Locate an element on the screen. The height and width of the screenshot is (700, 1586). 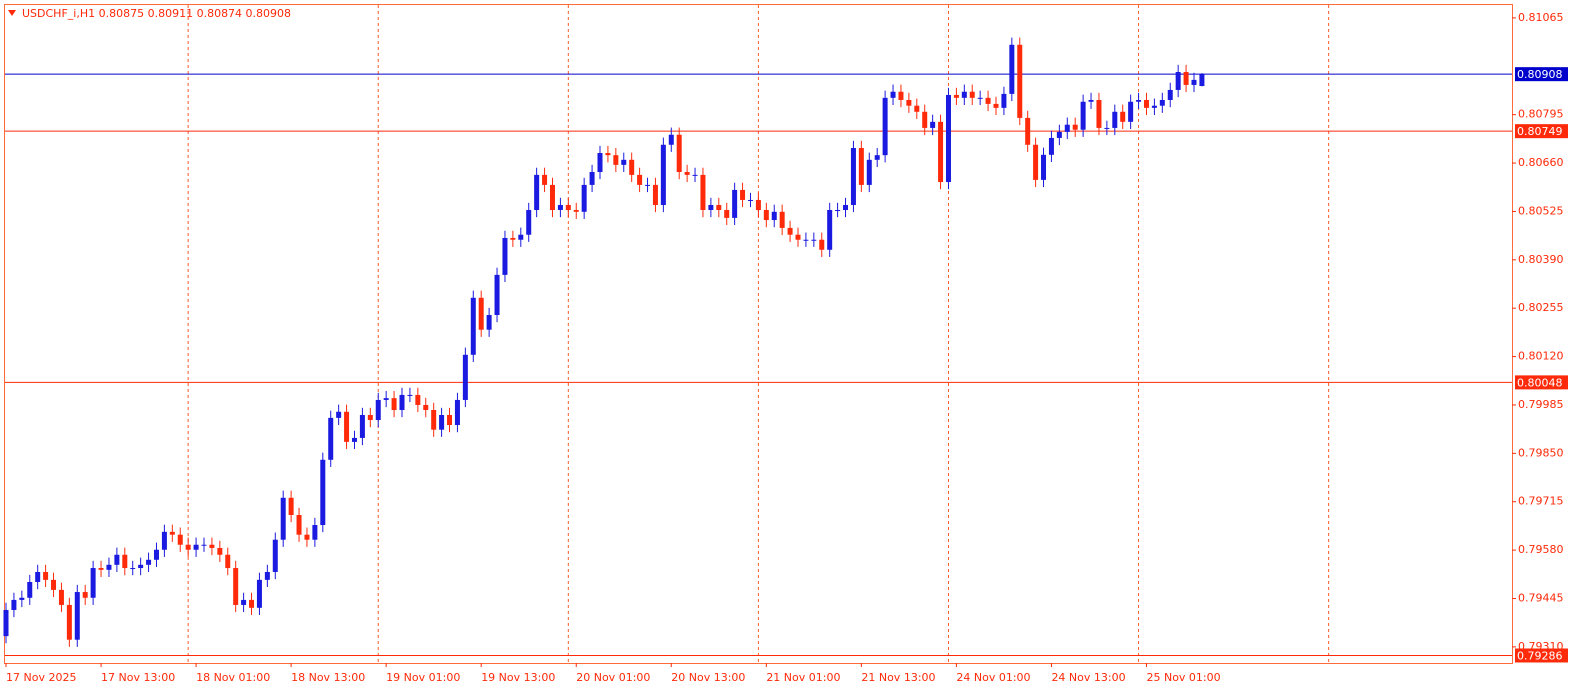
x-tick-label: 19 Nov 13:00 is located at coordinates (518, 677).